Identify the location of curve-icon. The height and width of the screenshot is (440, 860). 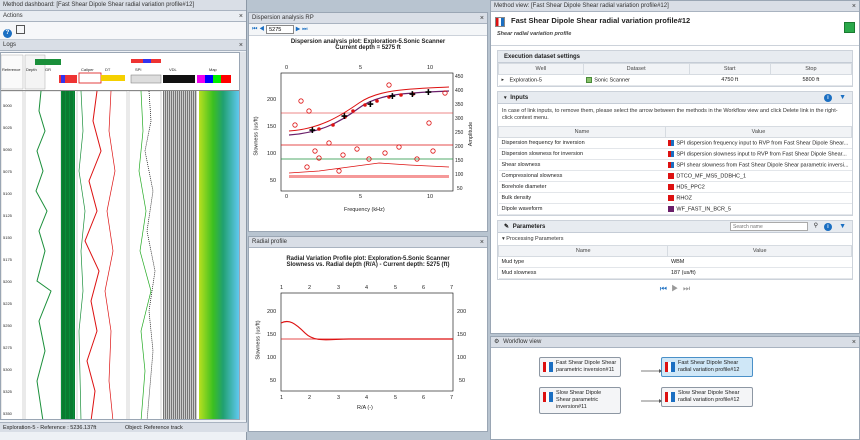
(671, 186).